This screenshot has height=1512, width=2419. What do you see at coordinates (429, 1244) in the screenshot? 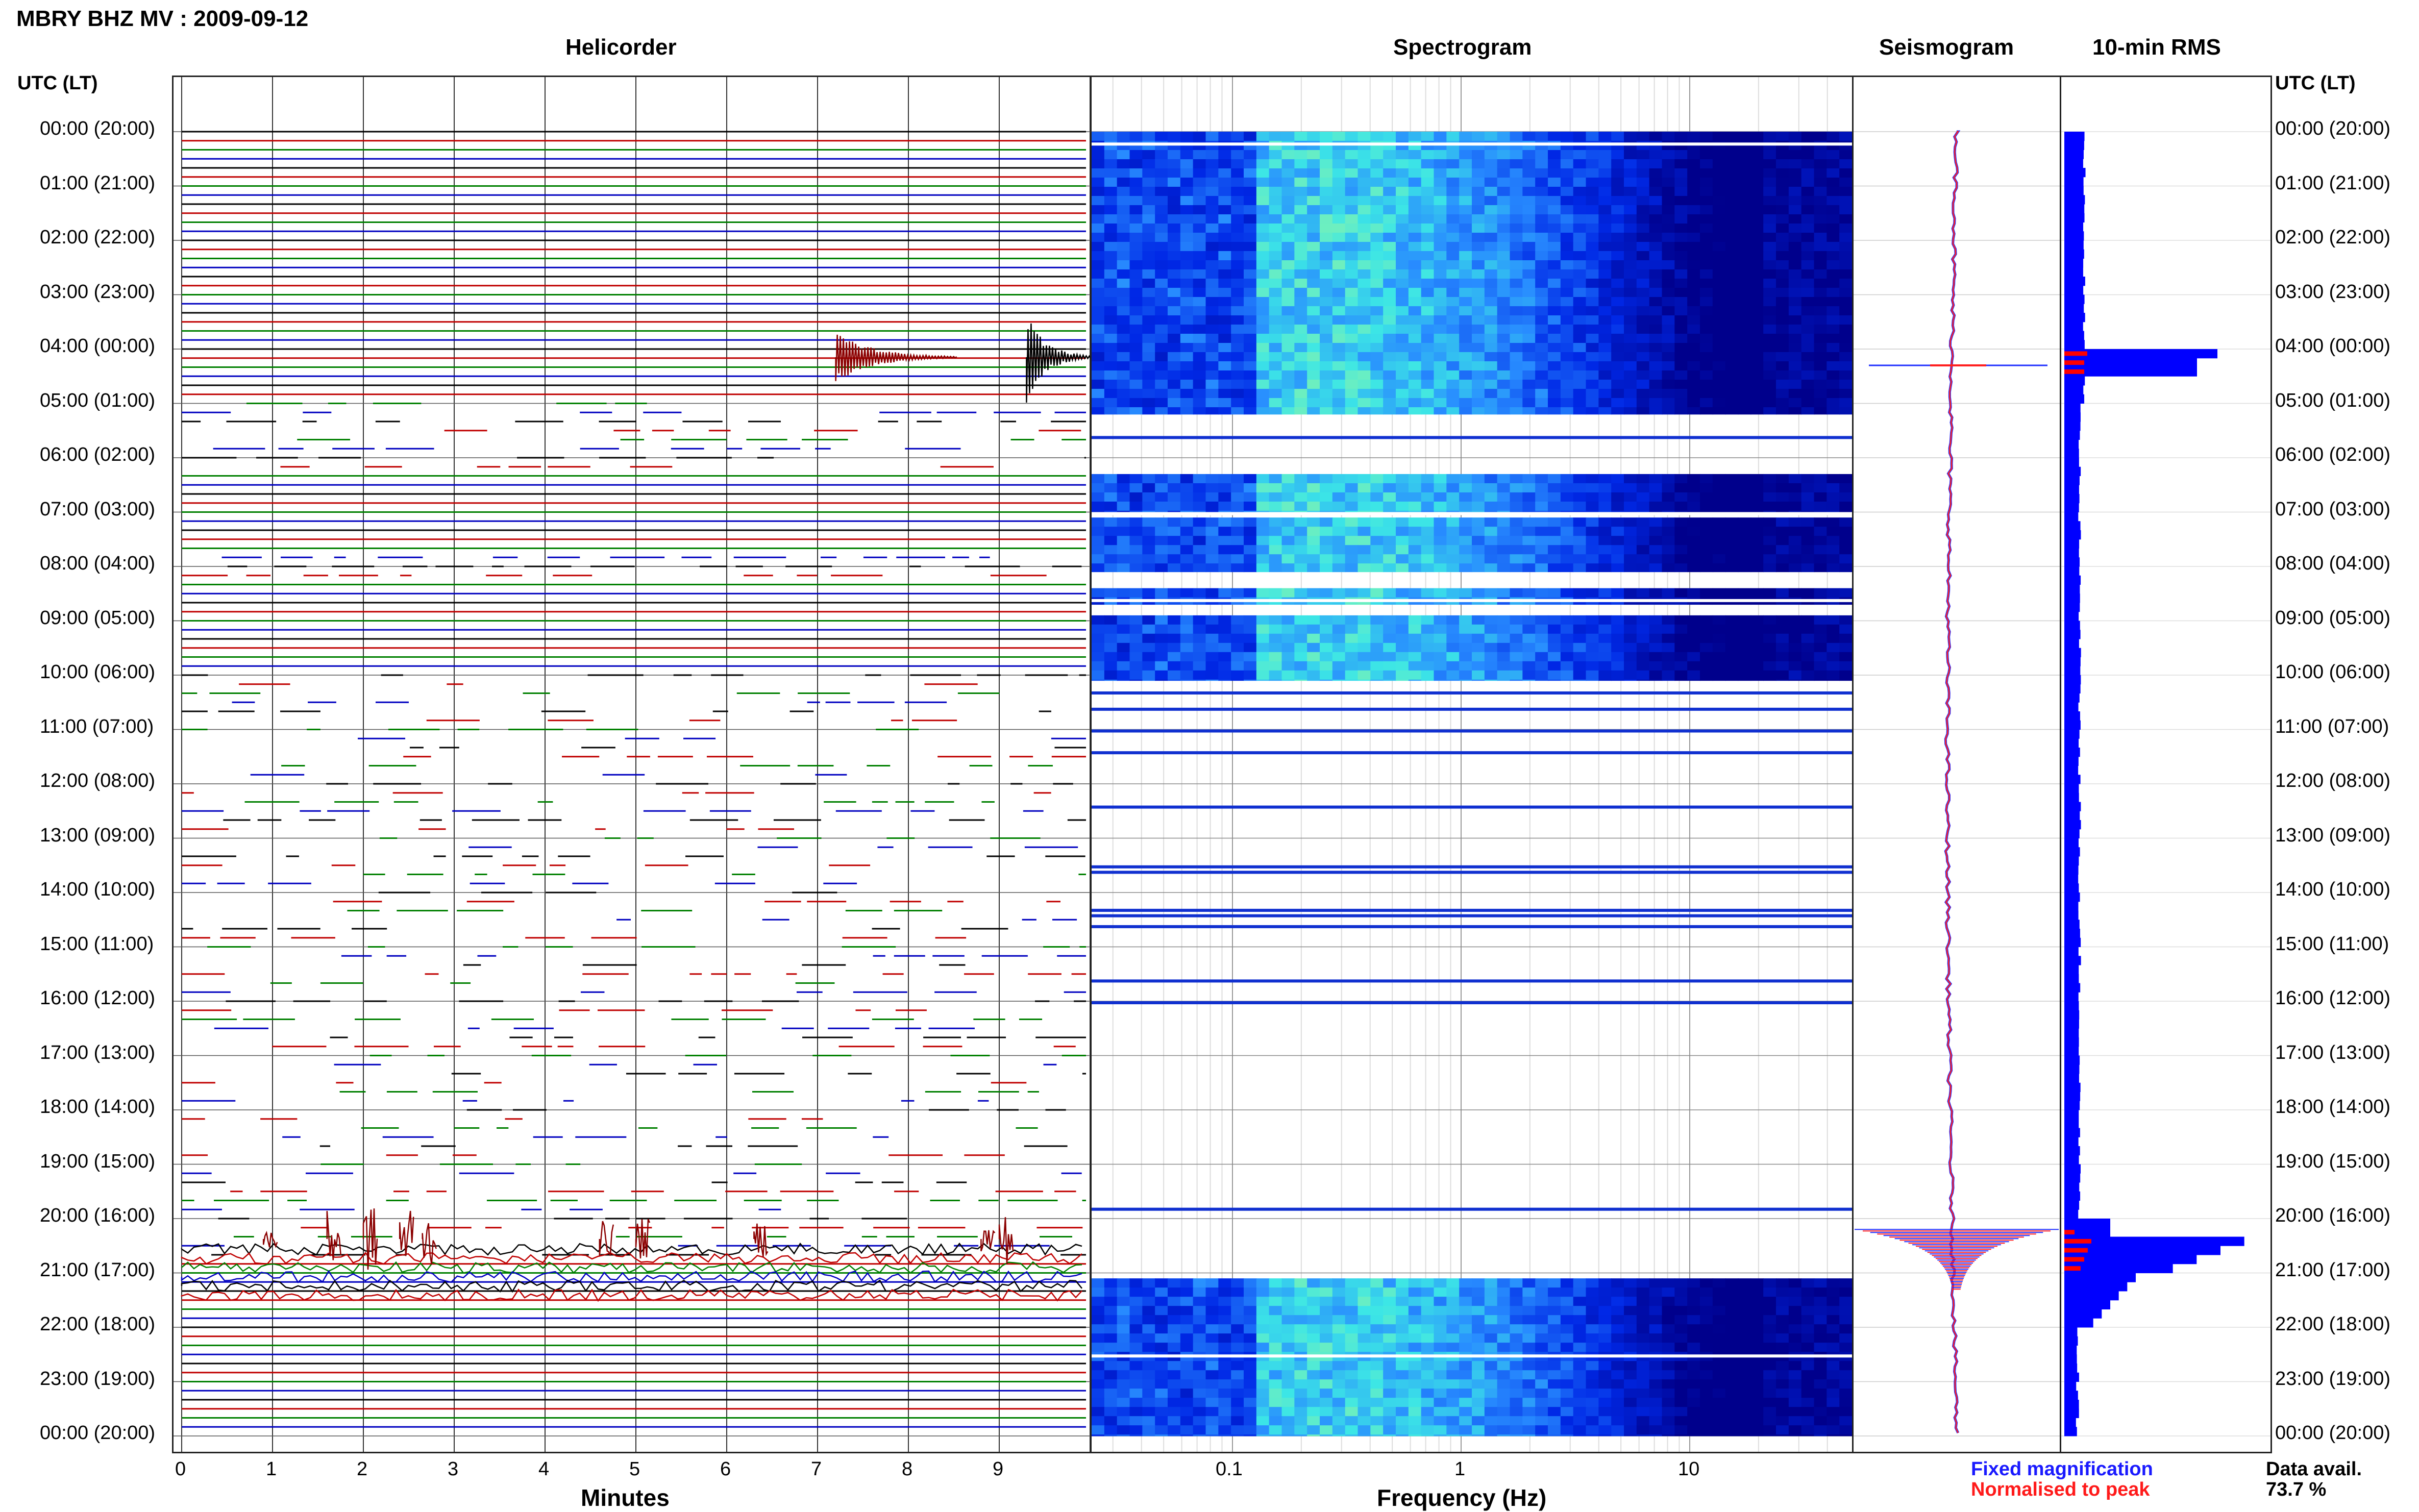
I see `helicorder-spike` at bounding box center [429, 1244].